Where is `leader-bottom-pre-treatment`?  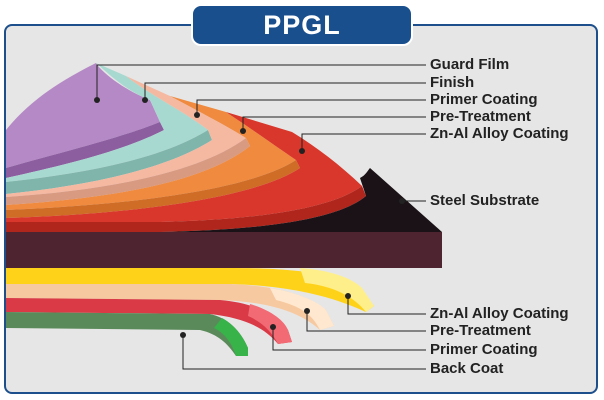
leader-bottom-pre-treatment is located at coordinates (366, 321).